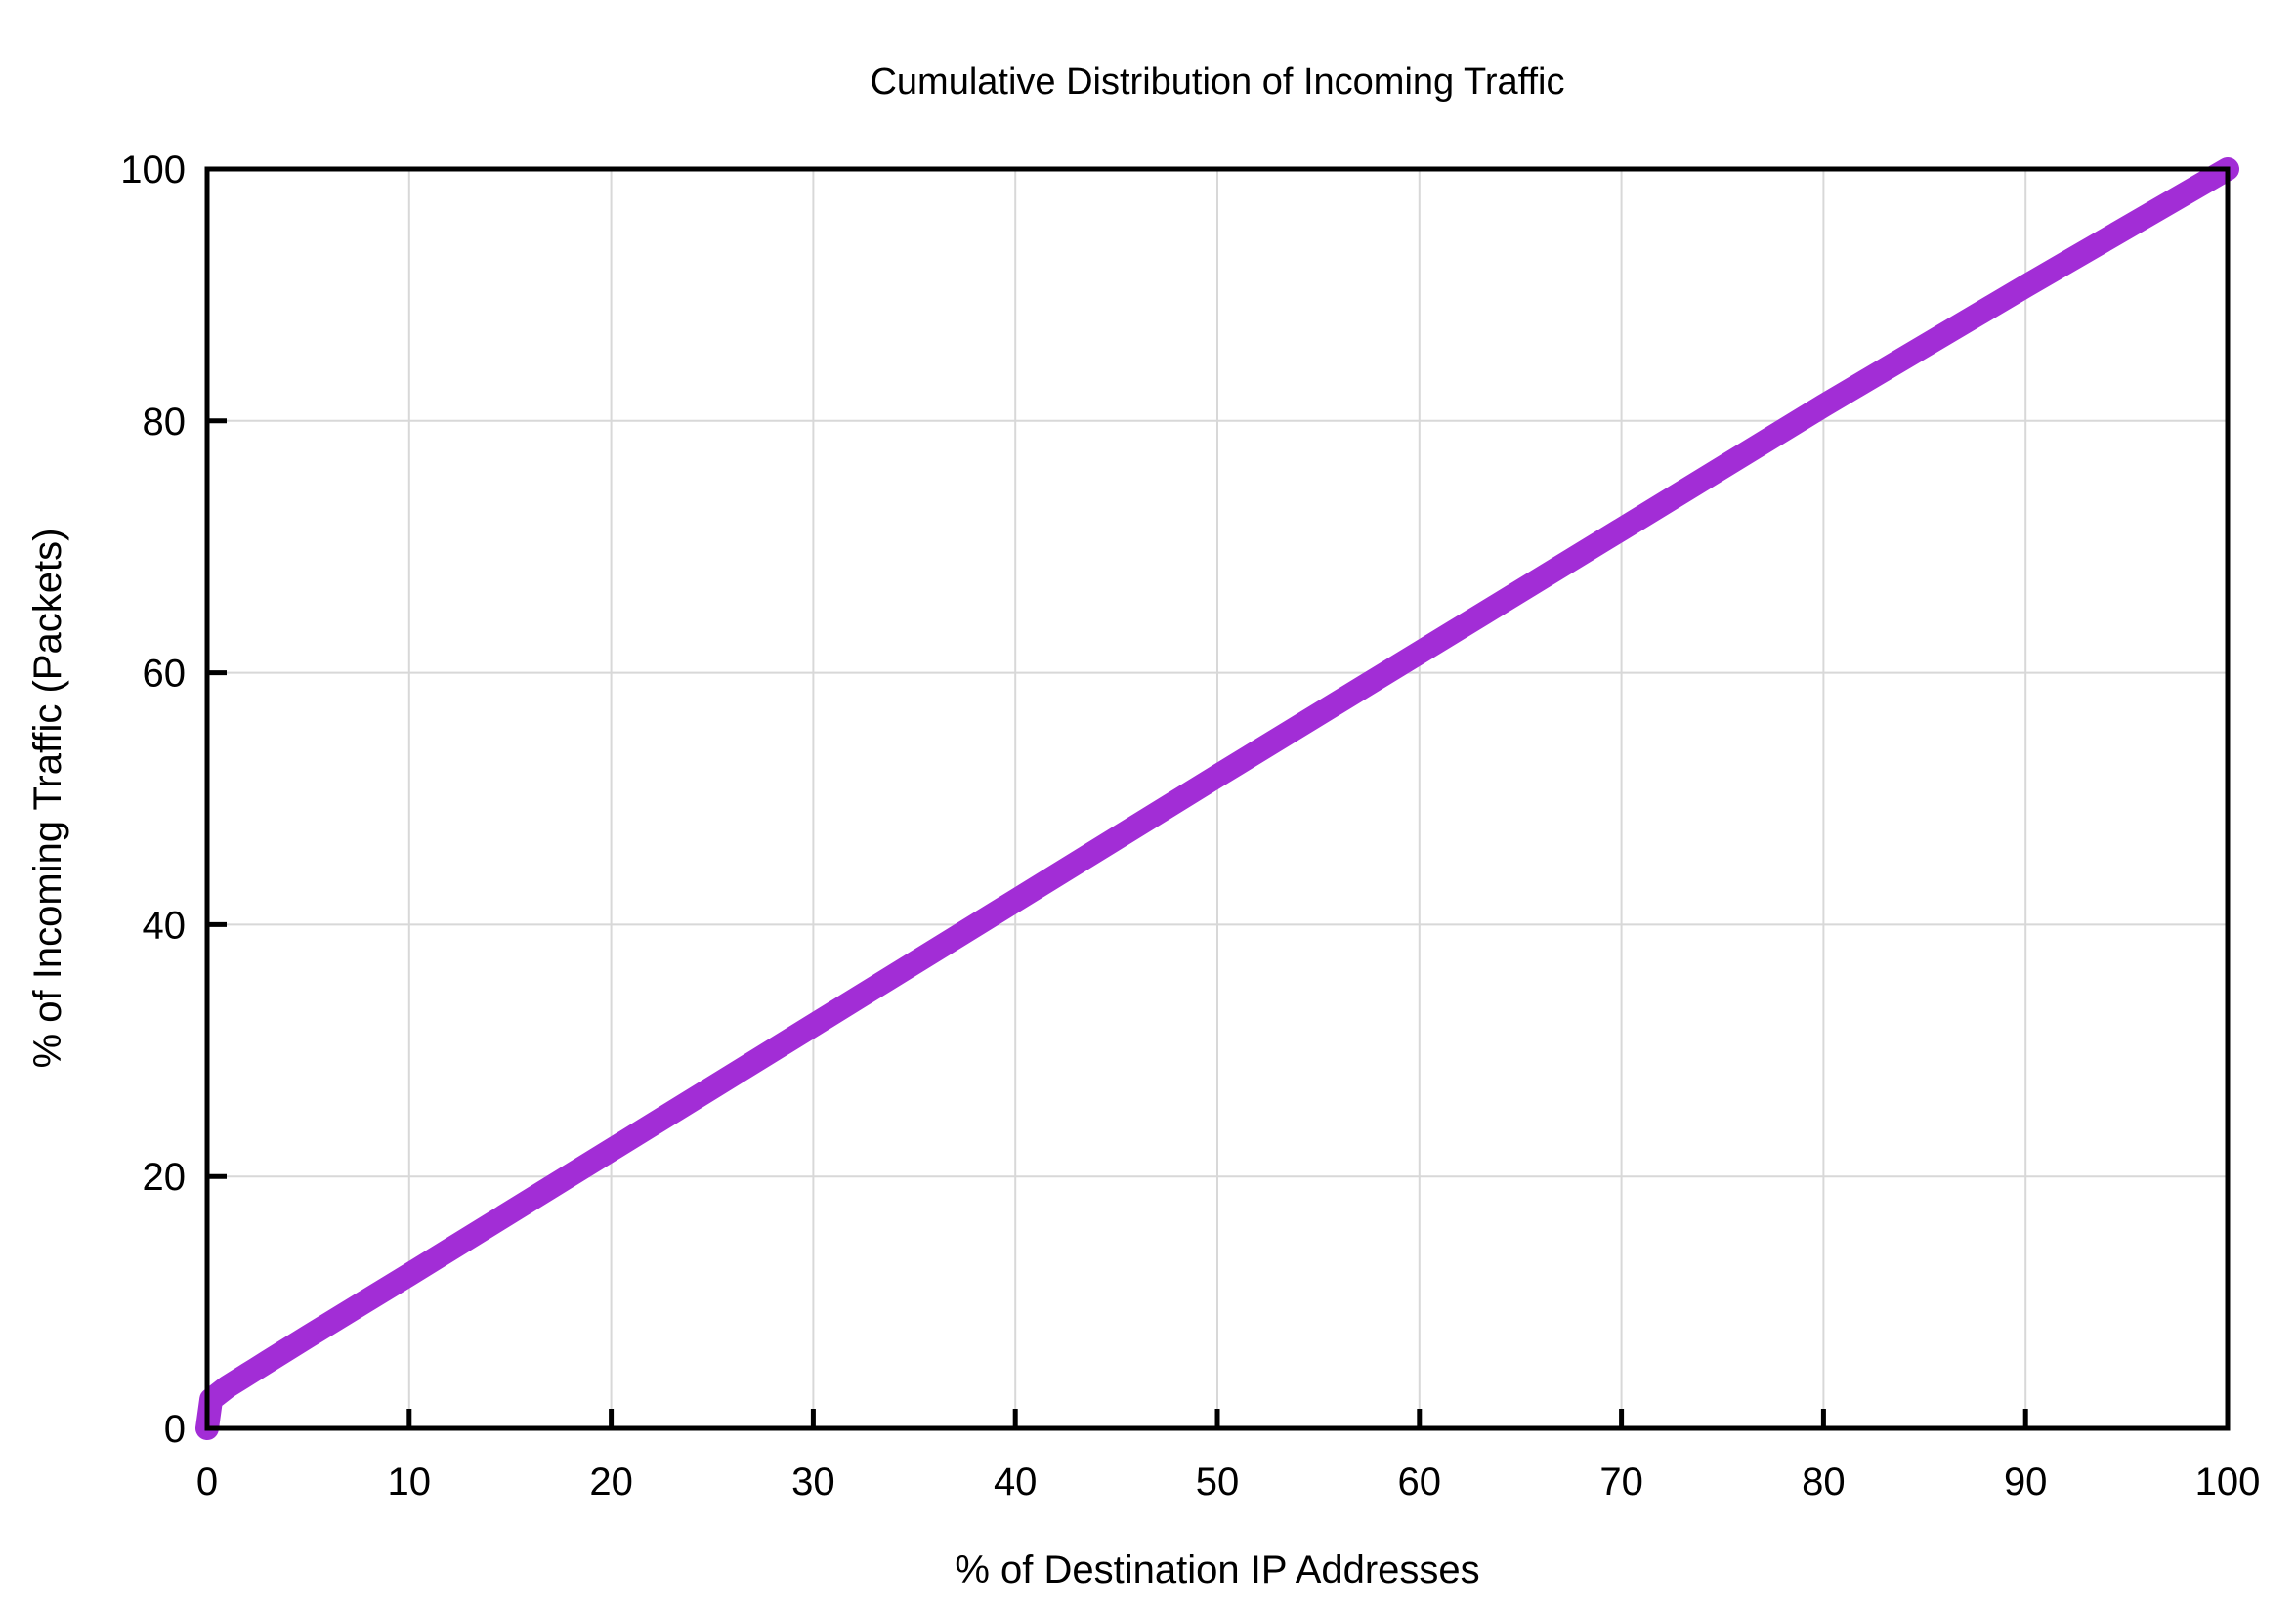 The height and width of the screenshot is (1612, 2296). Describe the element at coordinates (2026, 1482) in the screenshot. I see `x-tick-label: 90` at that location.